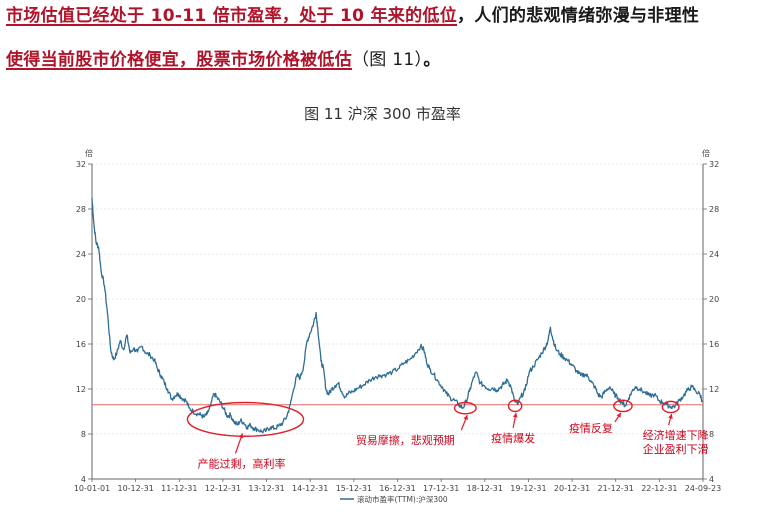 The image size is (765, 522). Describe the element at coordinates (676, 435) in the screenshot. I see `annotation-label-slowdown-1: 经济增速下降` at that location.